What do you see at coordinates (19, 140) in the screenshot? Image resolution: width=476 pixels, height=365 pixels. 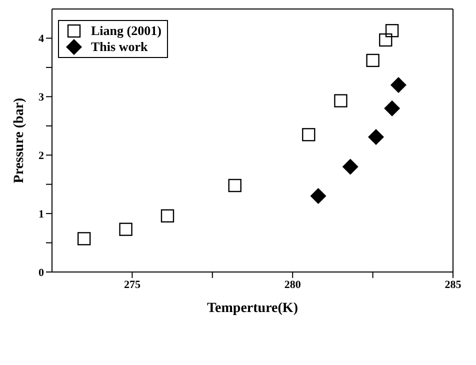 I see `y-axis-title: Pressure (bar)` at bounding box center [19, 140].